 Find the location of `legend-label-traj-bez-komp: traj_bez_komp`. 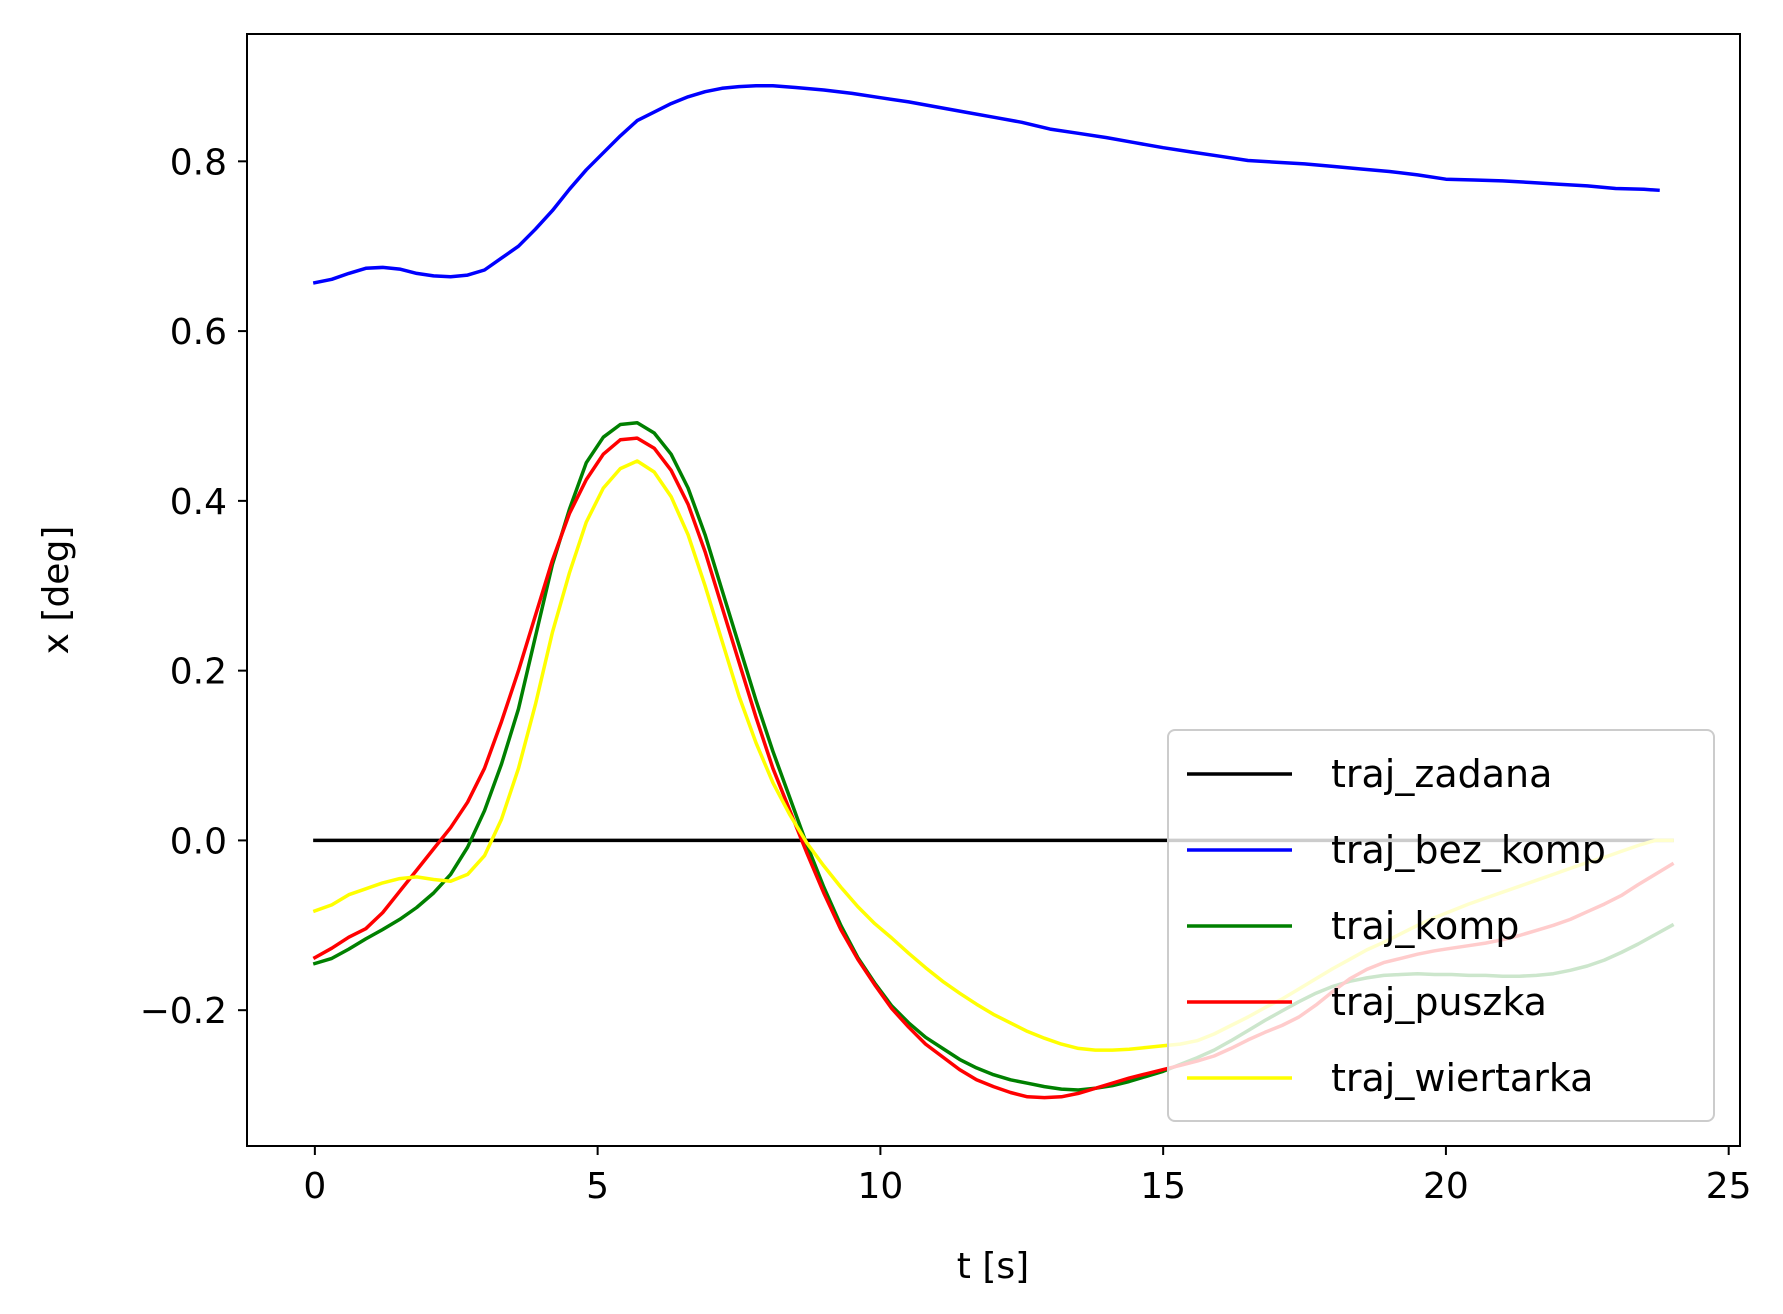

legend-label-traj-bez-komp: traj_bez_komp is located at coordinates (1468, 850).